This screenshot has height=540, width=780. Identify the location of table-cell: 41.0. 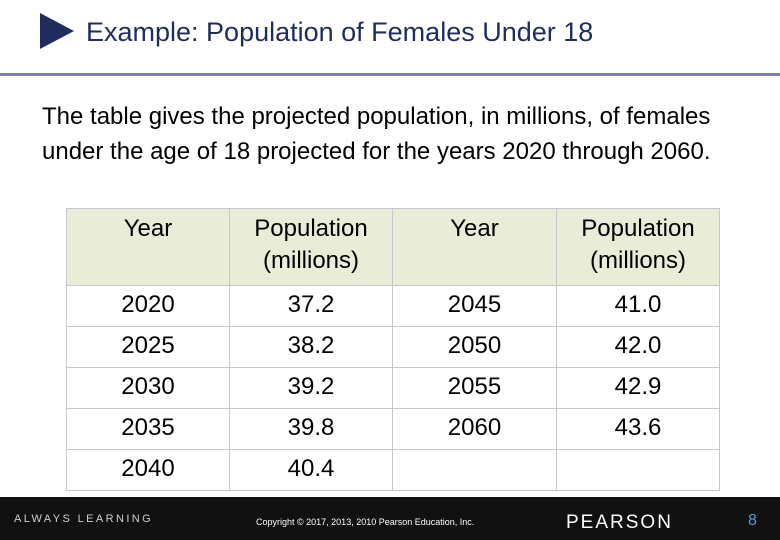
(638, 306).